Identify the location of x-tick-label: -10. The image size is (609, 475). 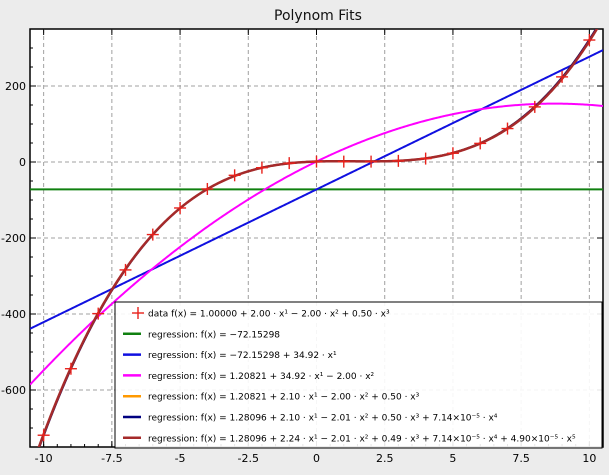
(44, 458).